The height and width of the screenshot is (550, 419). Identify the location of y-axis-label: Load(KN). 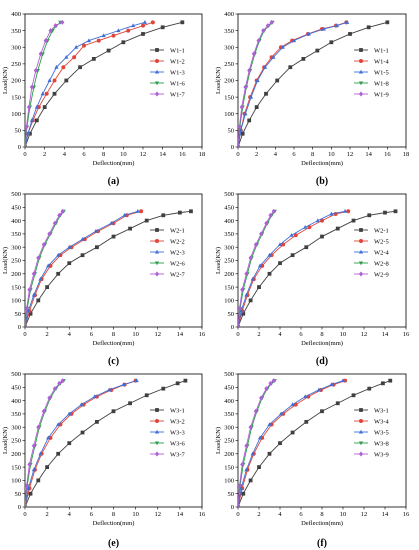
(218, 440).